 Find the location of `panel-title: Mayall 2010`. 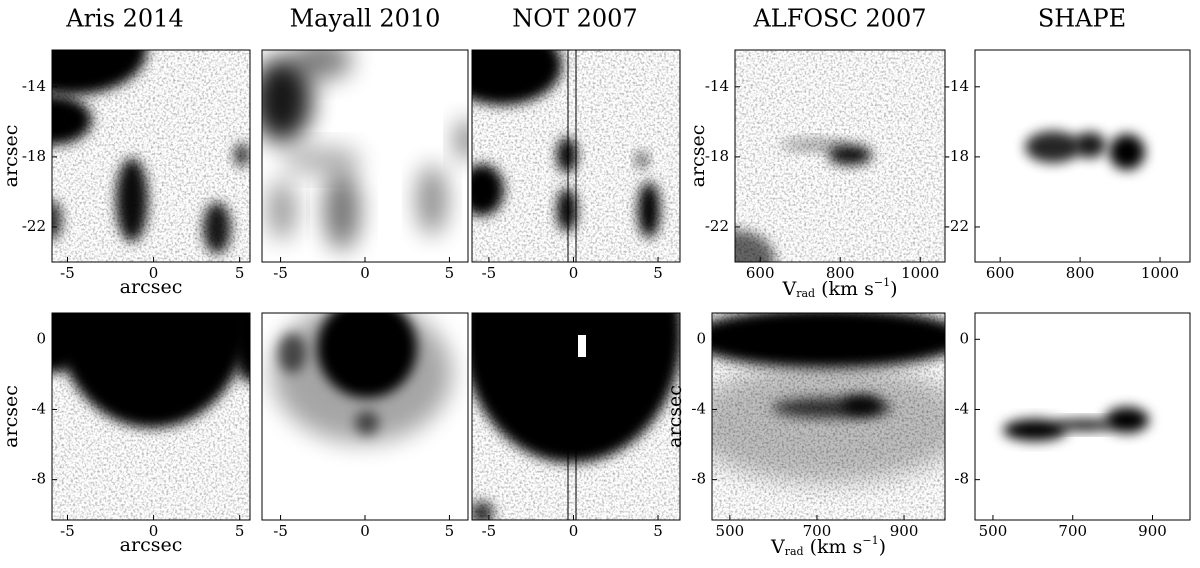

panel-title: Mayall 2010 is located at coordinates (365, 19).